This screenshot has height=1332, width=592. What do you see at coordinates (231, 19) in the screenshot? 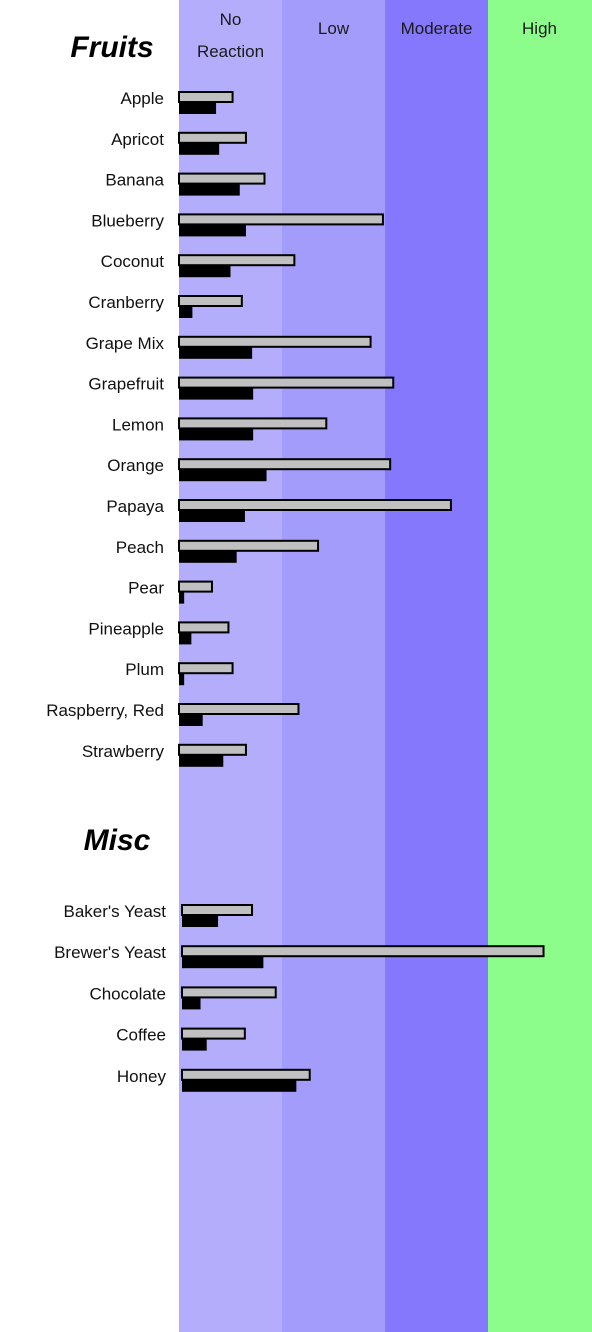
I see `zone-label-no-reaction: No` at bounding box center [231, 19].